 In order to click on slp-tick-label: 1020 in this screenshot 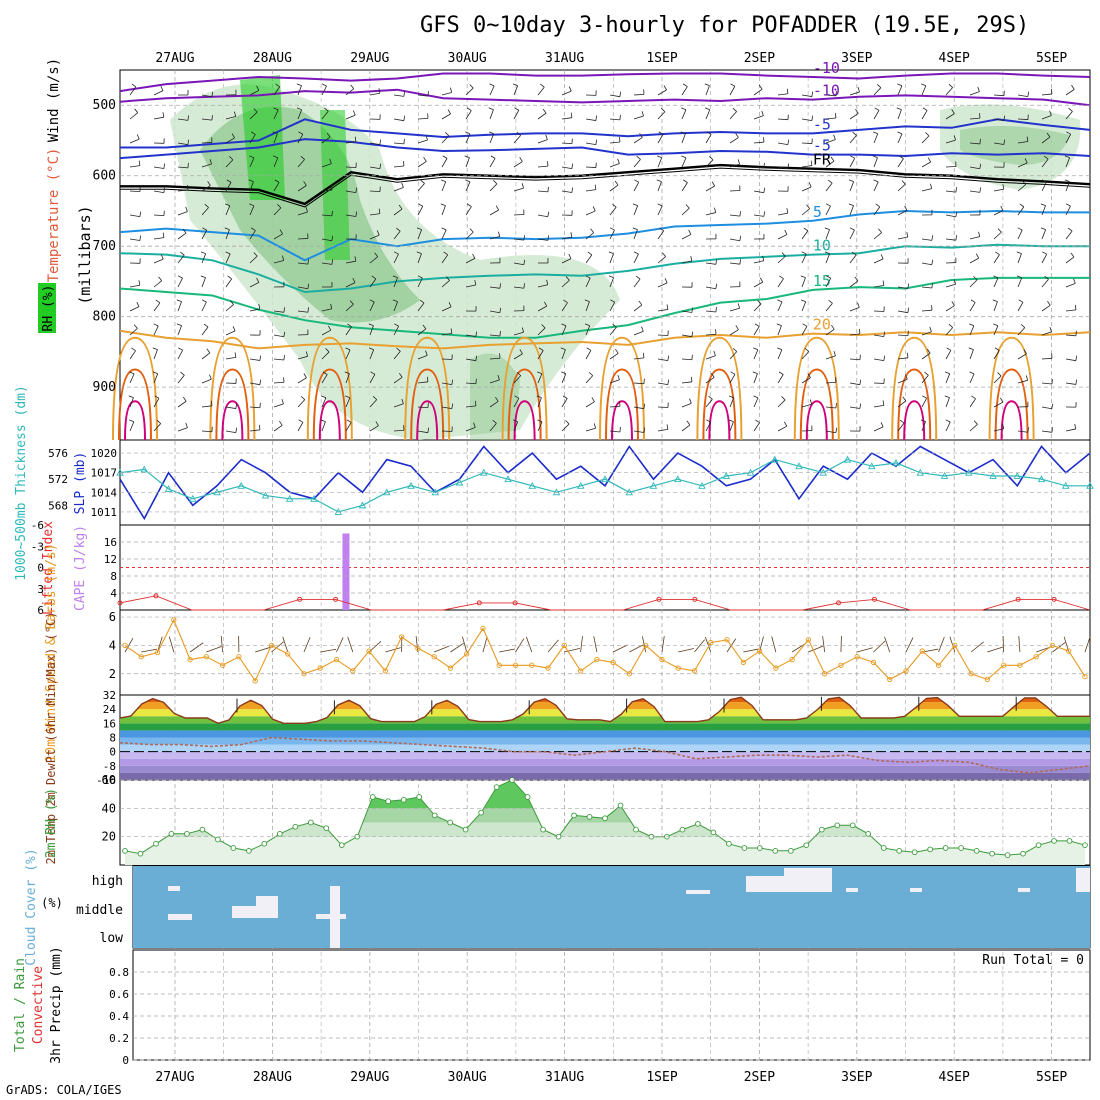, I will do `click(104, 453)`.